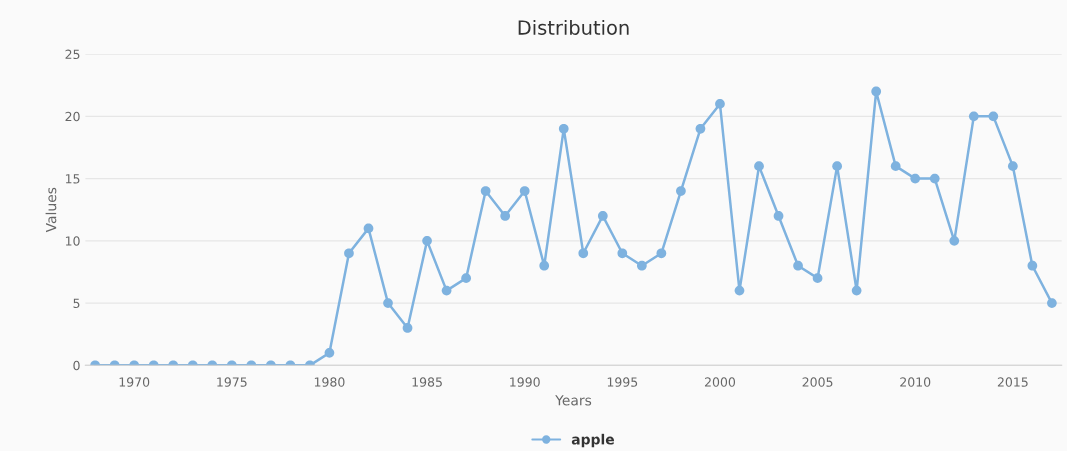  I want to click on x-tick-label: 1975, so click(232, 382).